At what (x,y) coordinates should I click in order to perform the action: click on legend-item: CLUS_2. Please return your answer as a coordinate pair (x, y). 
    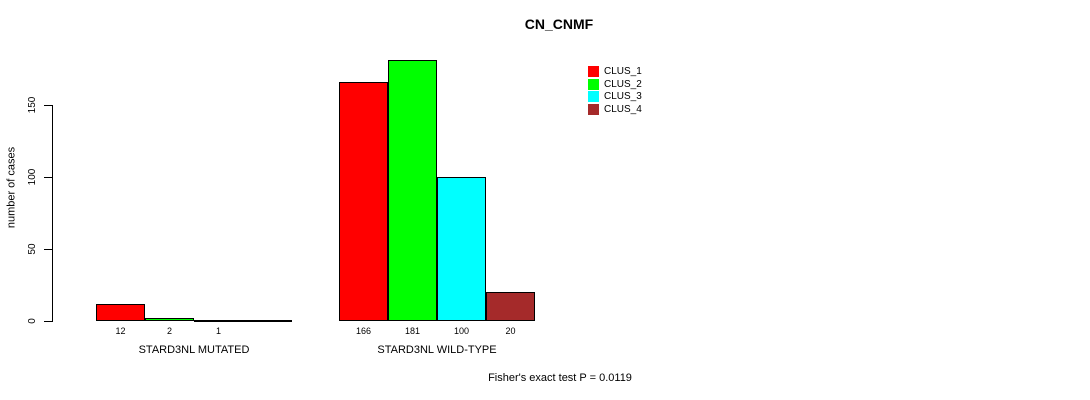
    Looking at the image, I should click on (615, 84).